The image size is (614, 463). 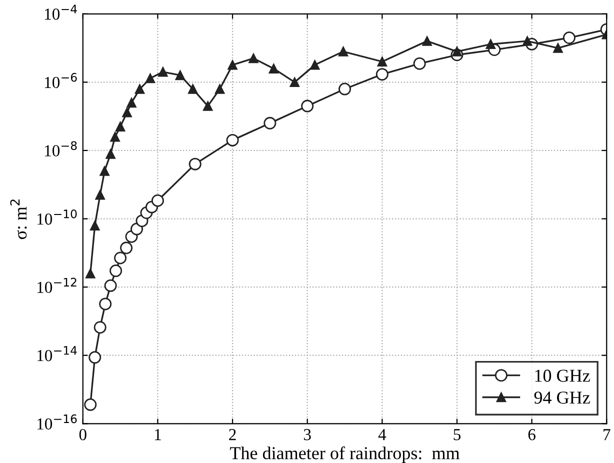 What do you see at coordinates (457, 434) in the screenshot?
I see `x-tick-label: 5` at bounding box center [457, 434].